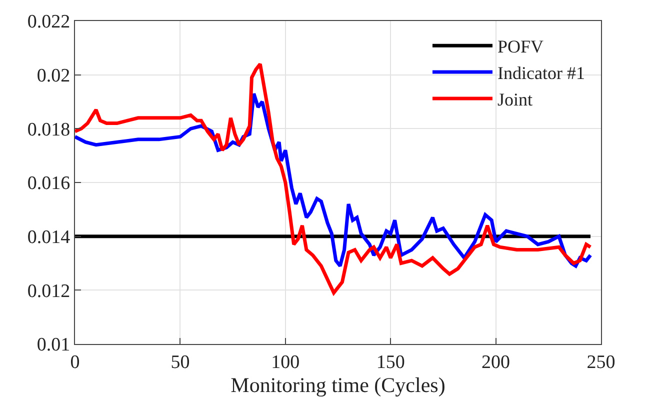  Describe the element at coordinates (75, 362) in the screenshot. I see `x-tick-label: 0` at that location.